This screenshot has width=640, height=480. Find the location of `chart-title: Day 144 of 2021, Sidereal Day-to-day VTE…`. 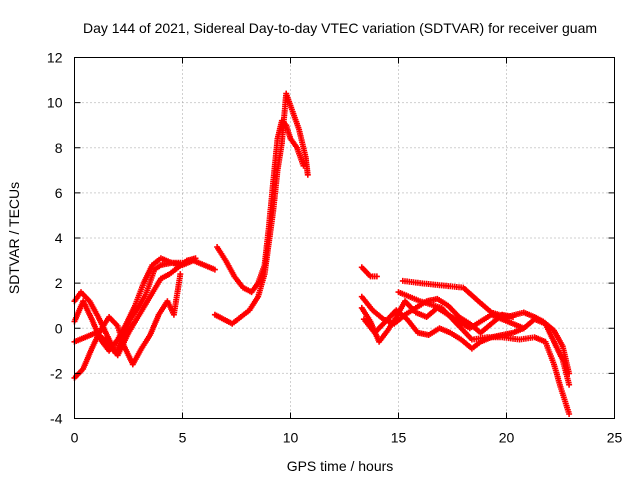

chart-title: Day 144 of 2021, Sidereal Day-to-day VTE… is located at coordinates (340, 28).